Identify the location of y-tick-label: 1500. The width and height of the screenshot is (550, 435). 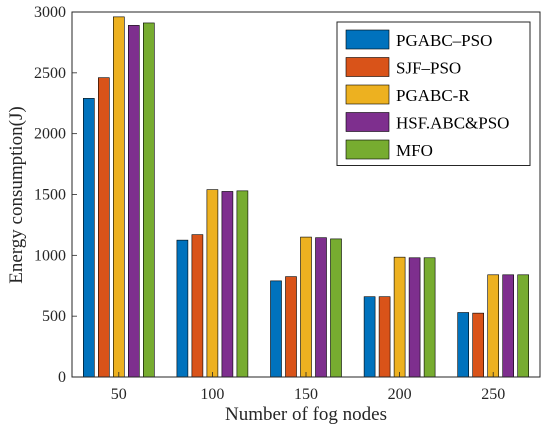
(50, 195).